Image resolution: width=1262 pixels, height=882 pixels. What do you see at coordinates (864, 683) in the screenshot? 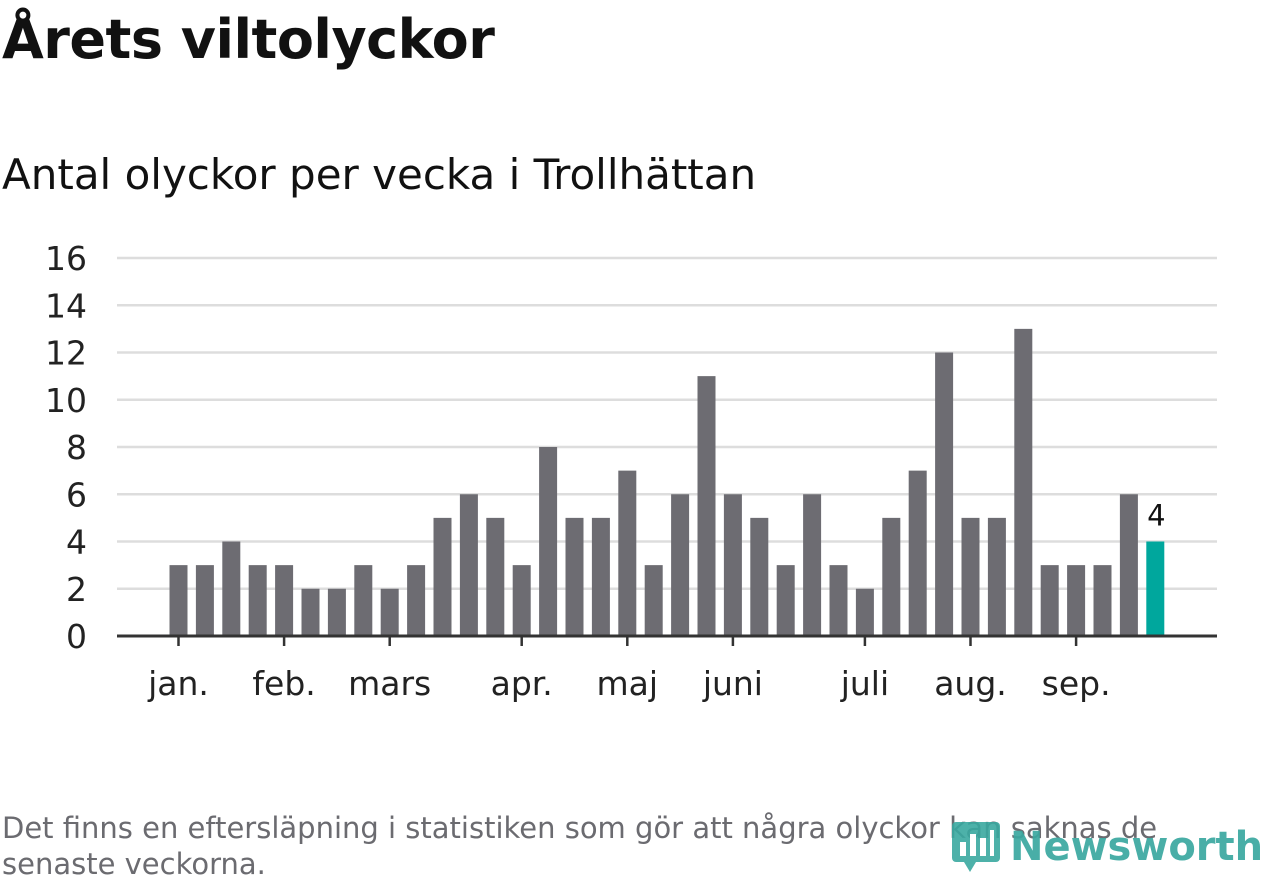
I see `x-tick-label: juli` at bounding box center [864, 683].